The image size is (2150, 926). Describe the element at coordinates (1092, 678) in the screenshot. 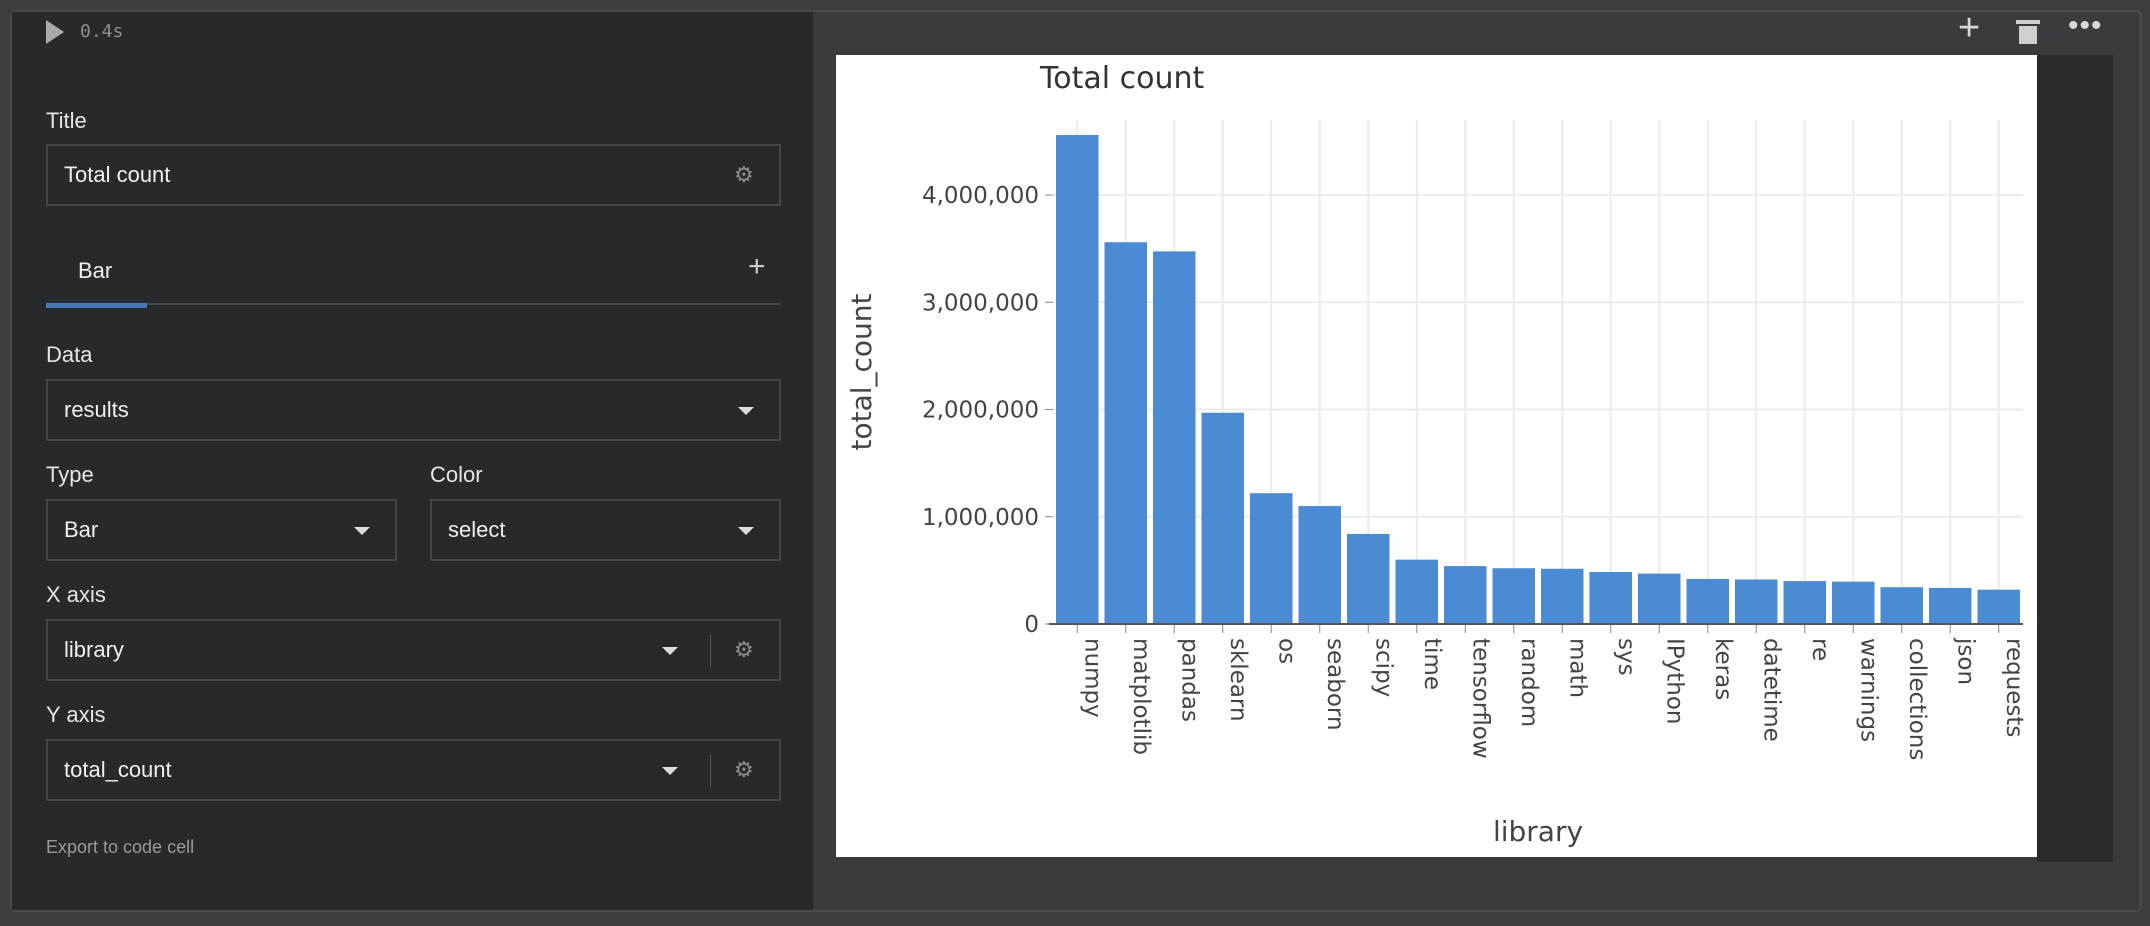

I see `x-tick-label: numpy` at that location.